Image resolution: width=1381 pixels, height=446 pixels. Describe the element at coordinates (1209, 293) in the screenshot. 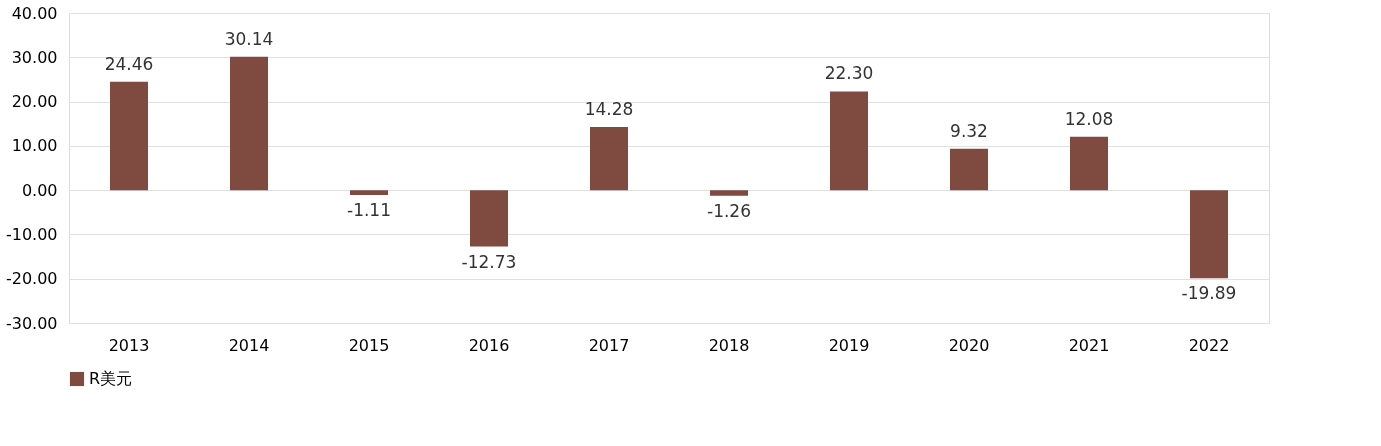

I see `data-label: -19.89` at that location.